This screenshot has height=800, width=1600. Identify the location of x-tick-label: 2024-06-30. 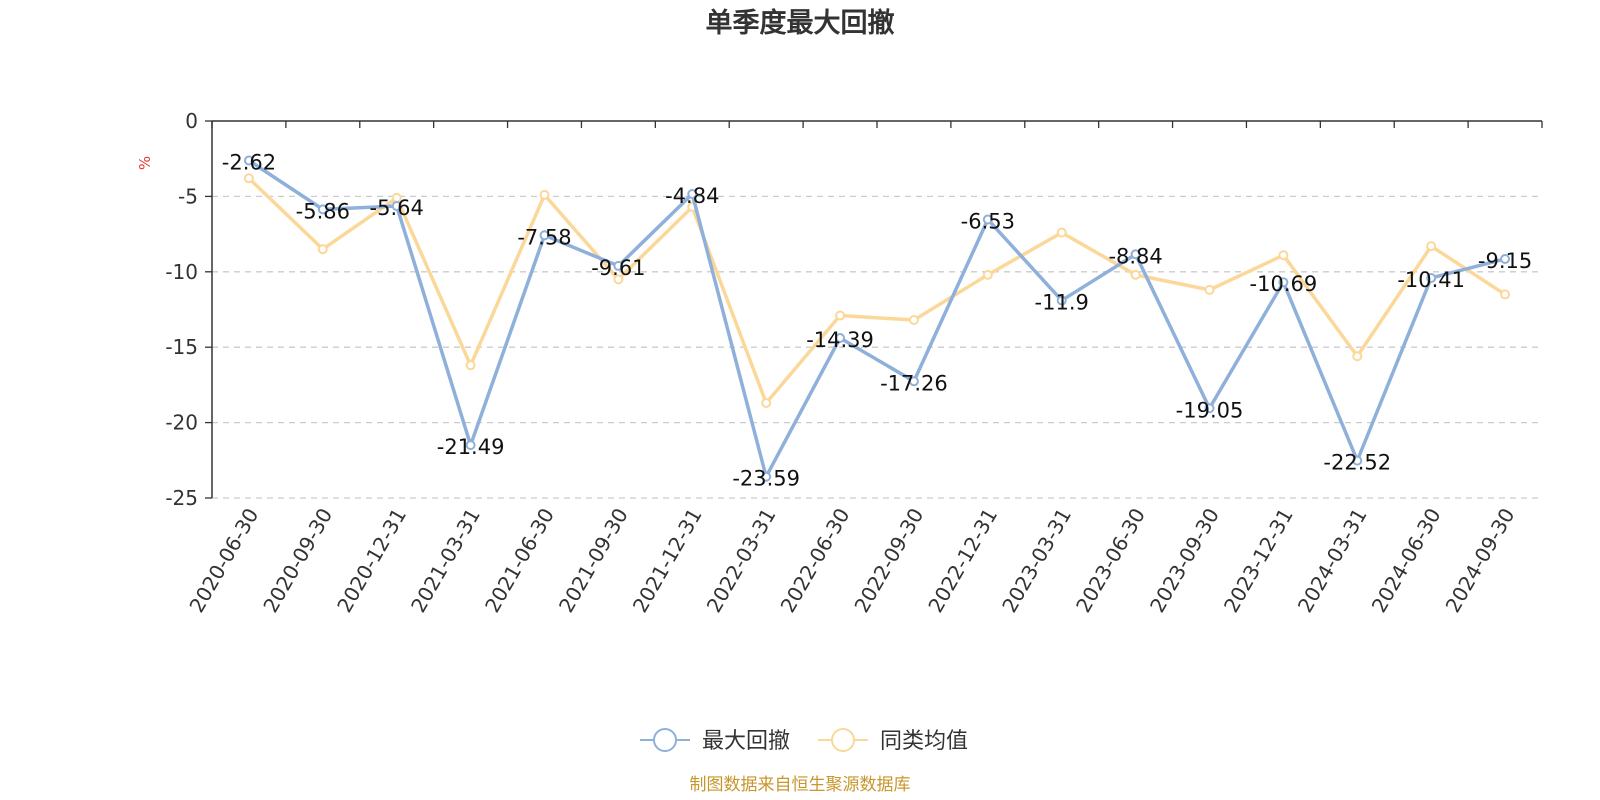
(1406, 560).